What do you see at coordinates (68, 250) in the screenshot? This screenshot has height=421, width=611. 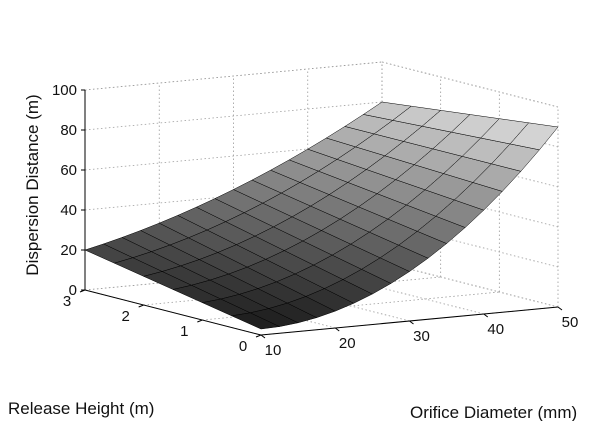 I see `z-tick-label: 20` at bounding box center [68, 250].